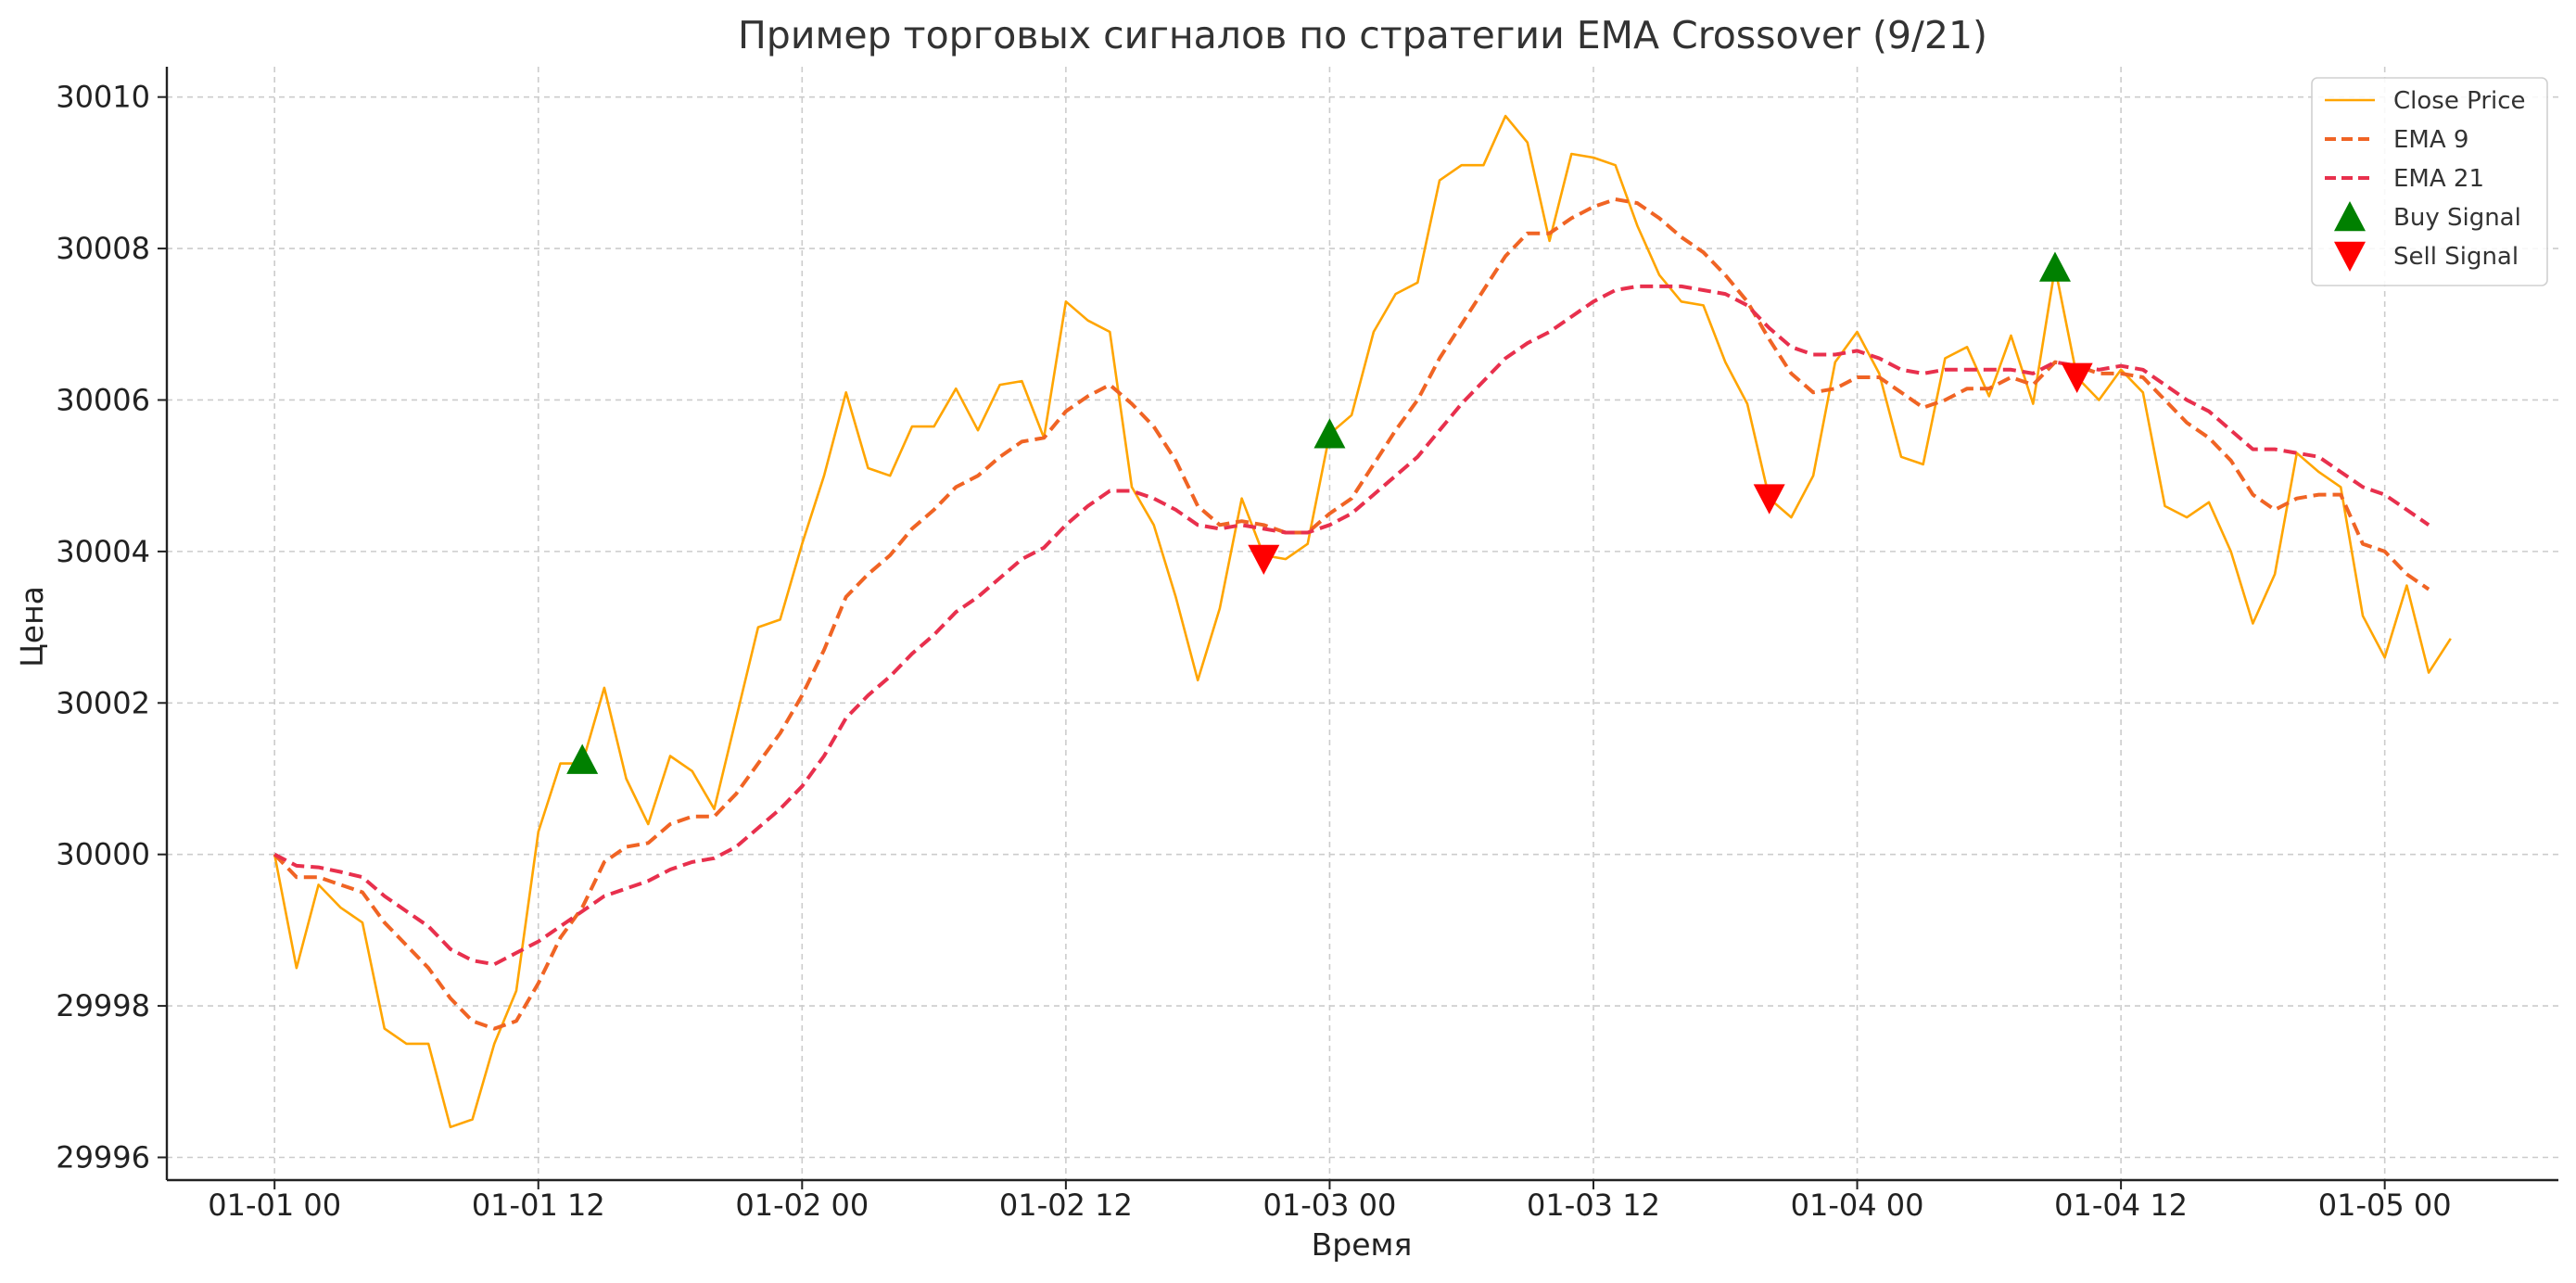 The height and width of the screenshot is (1283, 2576). What do you see at coordinates (538, 1206) in the screenshot?
I see `x-tick-label: 01-01 12` at bounding box center [538, 1206].